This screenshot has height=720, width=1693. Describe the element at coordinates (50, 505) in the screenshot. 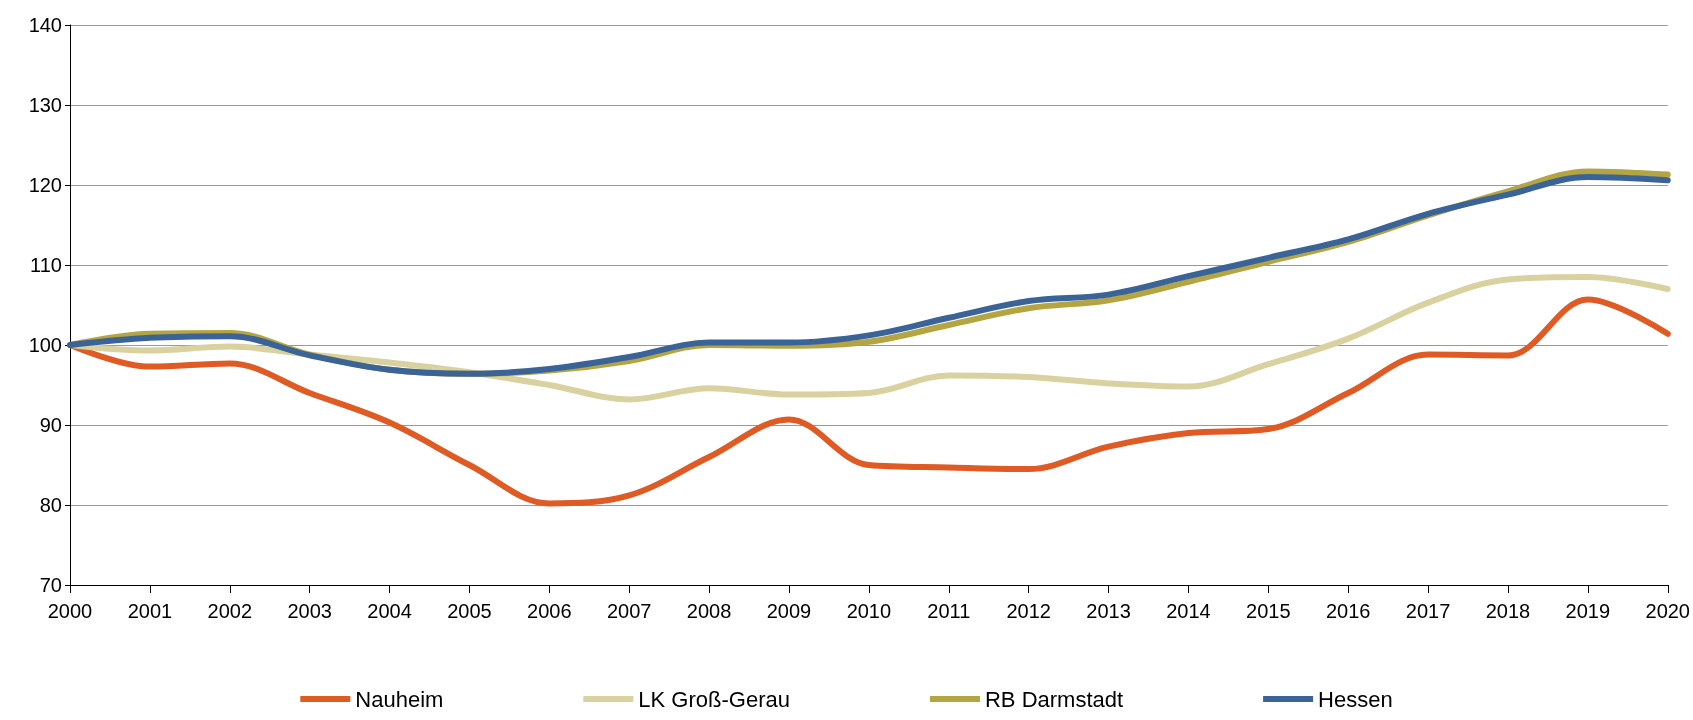

I see `y-tick-label: 80` at that location.